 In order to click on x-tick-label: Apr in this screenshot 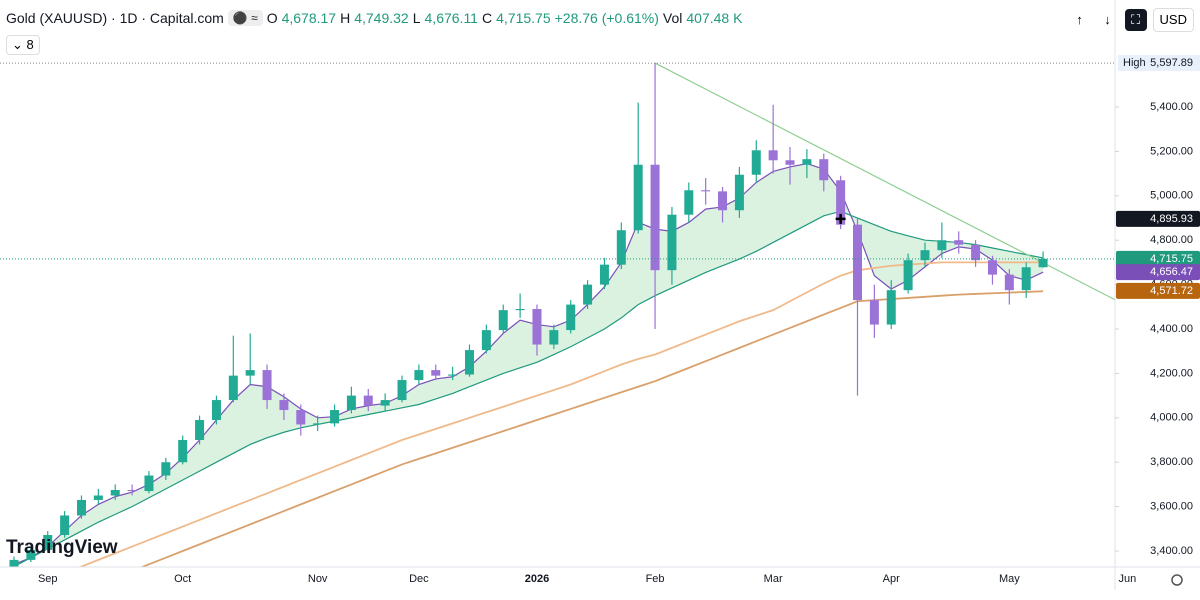, I will do `click(891, 579)`.